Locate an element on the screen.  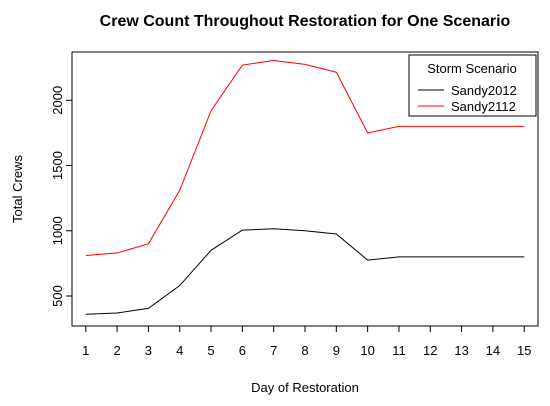
legend-label-sandy2112: Sandy2112 is located at coordinates (483, 106).